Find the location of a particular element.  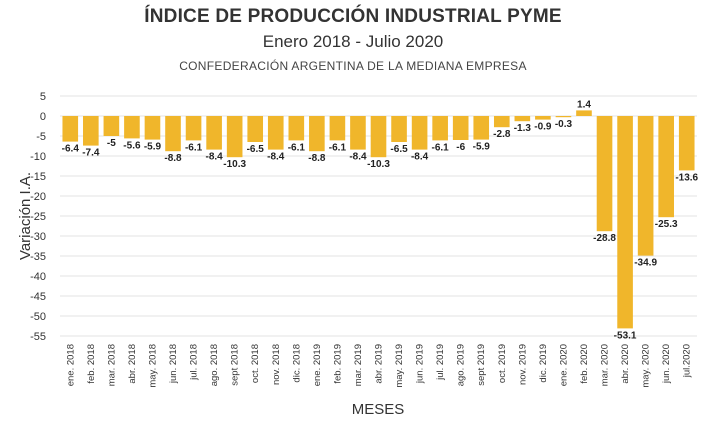

x-tick-label: jun. 2018 is located at coordinates (173, 364).